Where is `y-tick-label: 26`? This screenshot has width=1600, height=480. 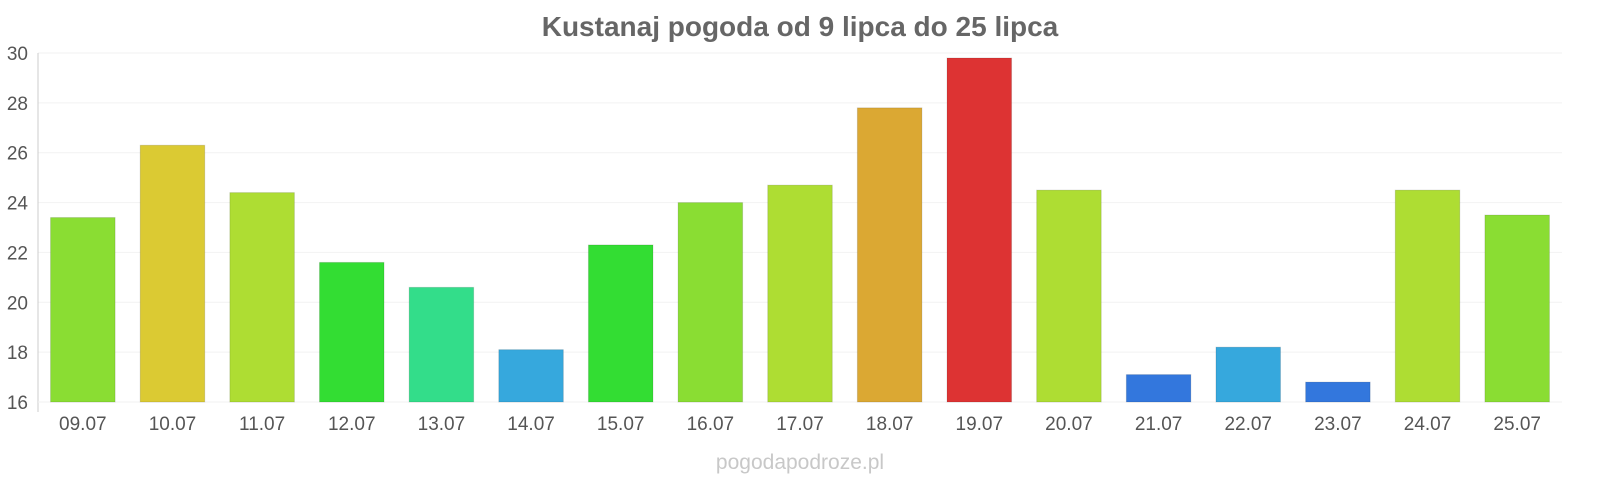 y-tick-label: 26 is located at coordinates (17, 154).